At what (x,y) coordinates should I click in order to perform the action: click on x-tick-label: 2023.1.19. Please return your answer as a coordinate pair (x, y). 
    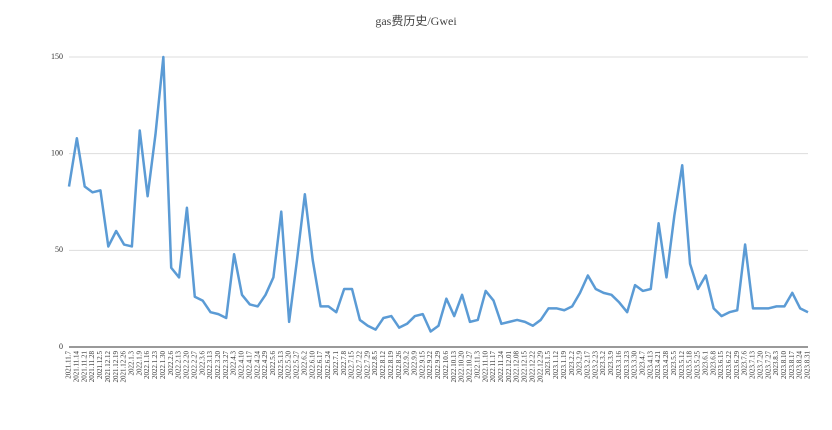
    Looking at the image, I should click on (564, 365).